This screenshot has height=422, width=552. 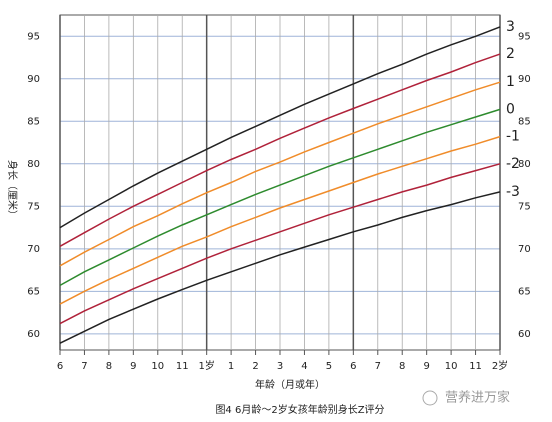 What do you see at coordinates (329, 366) in the screenshot?
I see `x-tick-label: 5` at bounding box center [329, 366].